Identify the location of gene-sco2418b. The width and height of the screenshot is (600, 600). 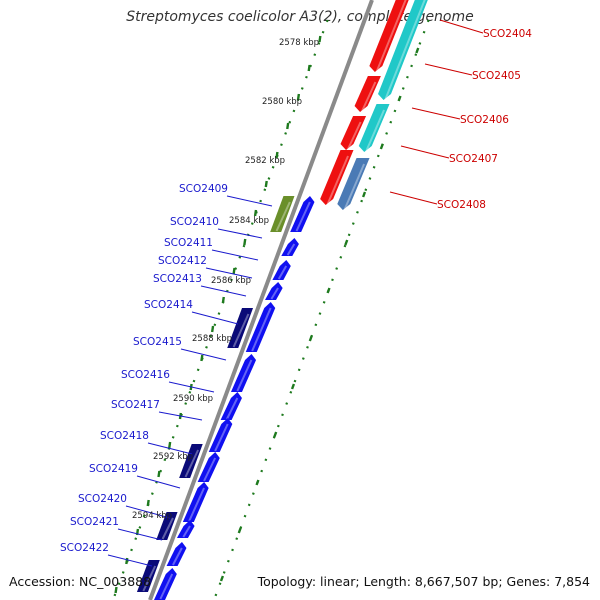
(191, 461).